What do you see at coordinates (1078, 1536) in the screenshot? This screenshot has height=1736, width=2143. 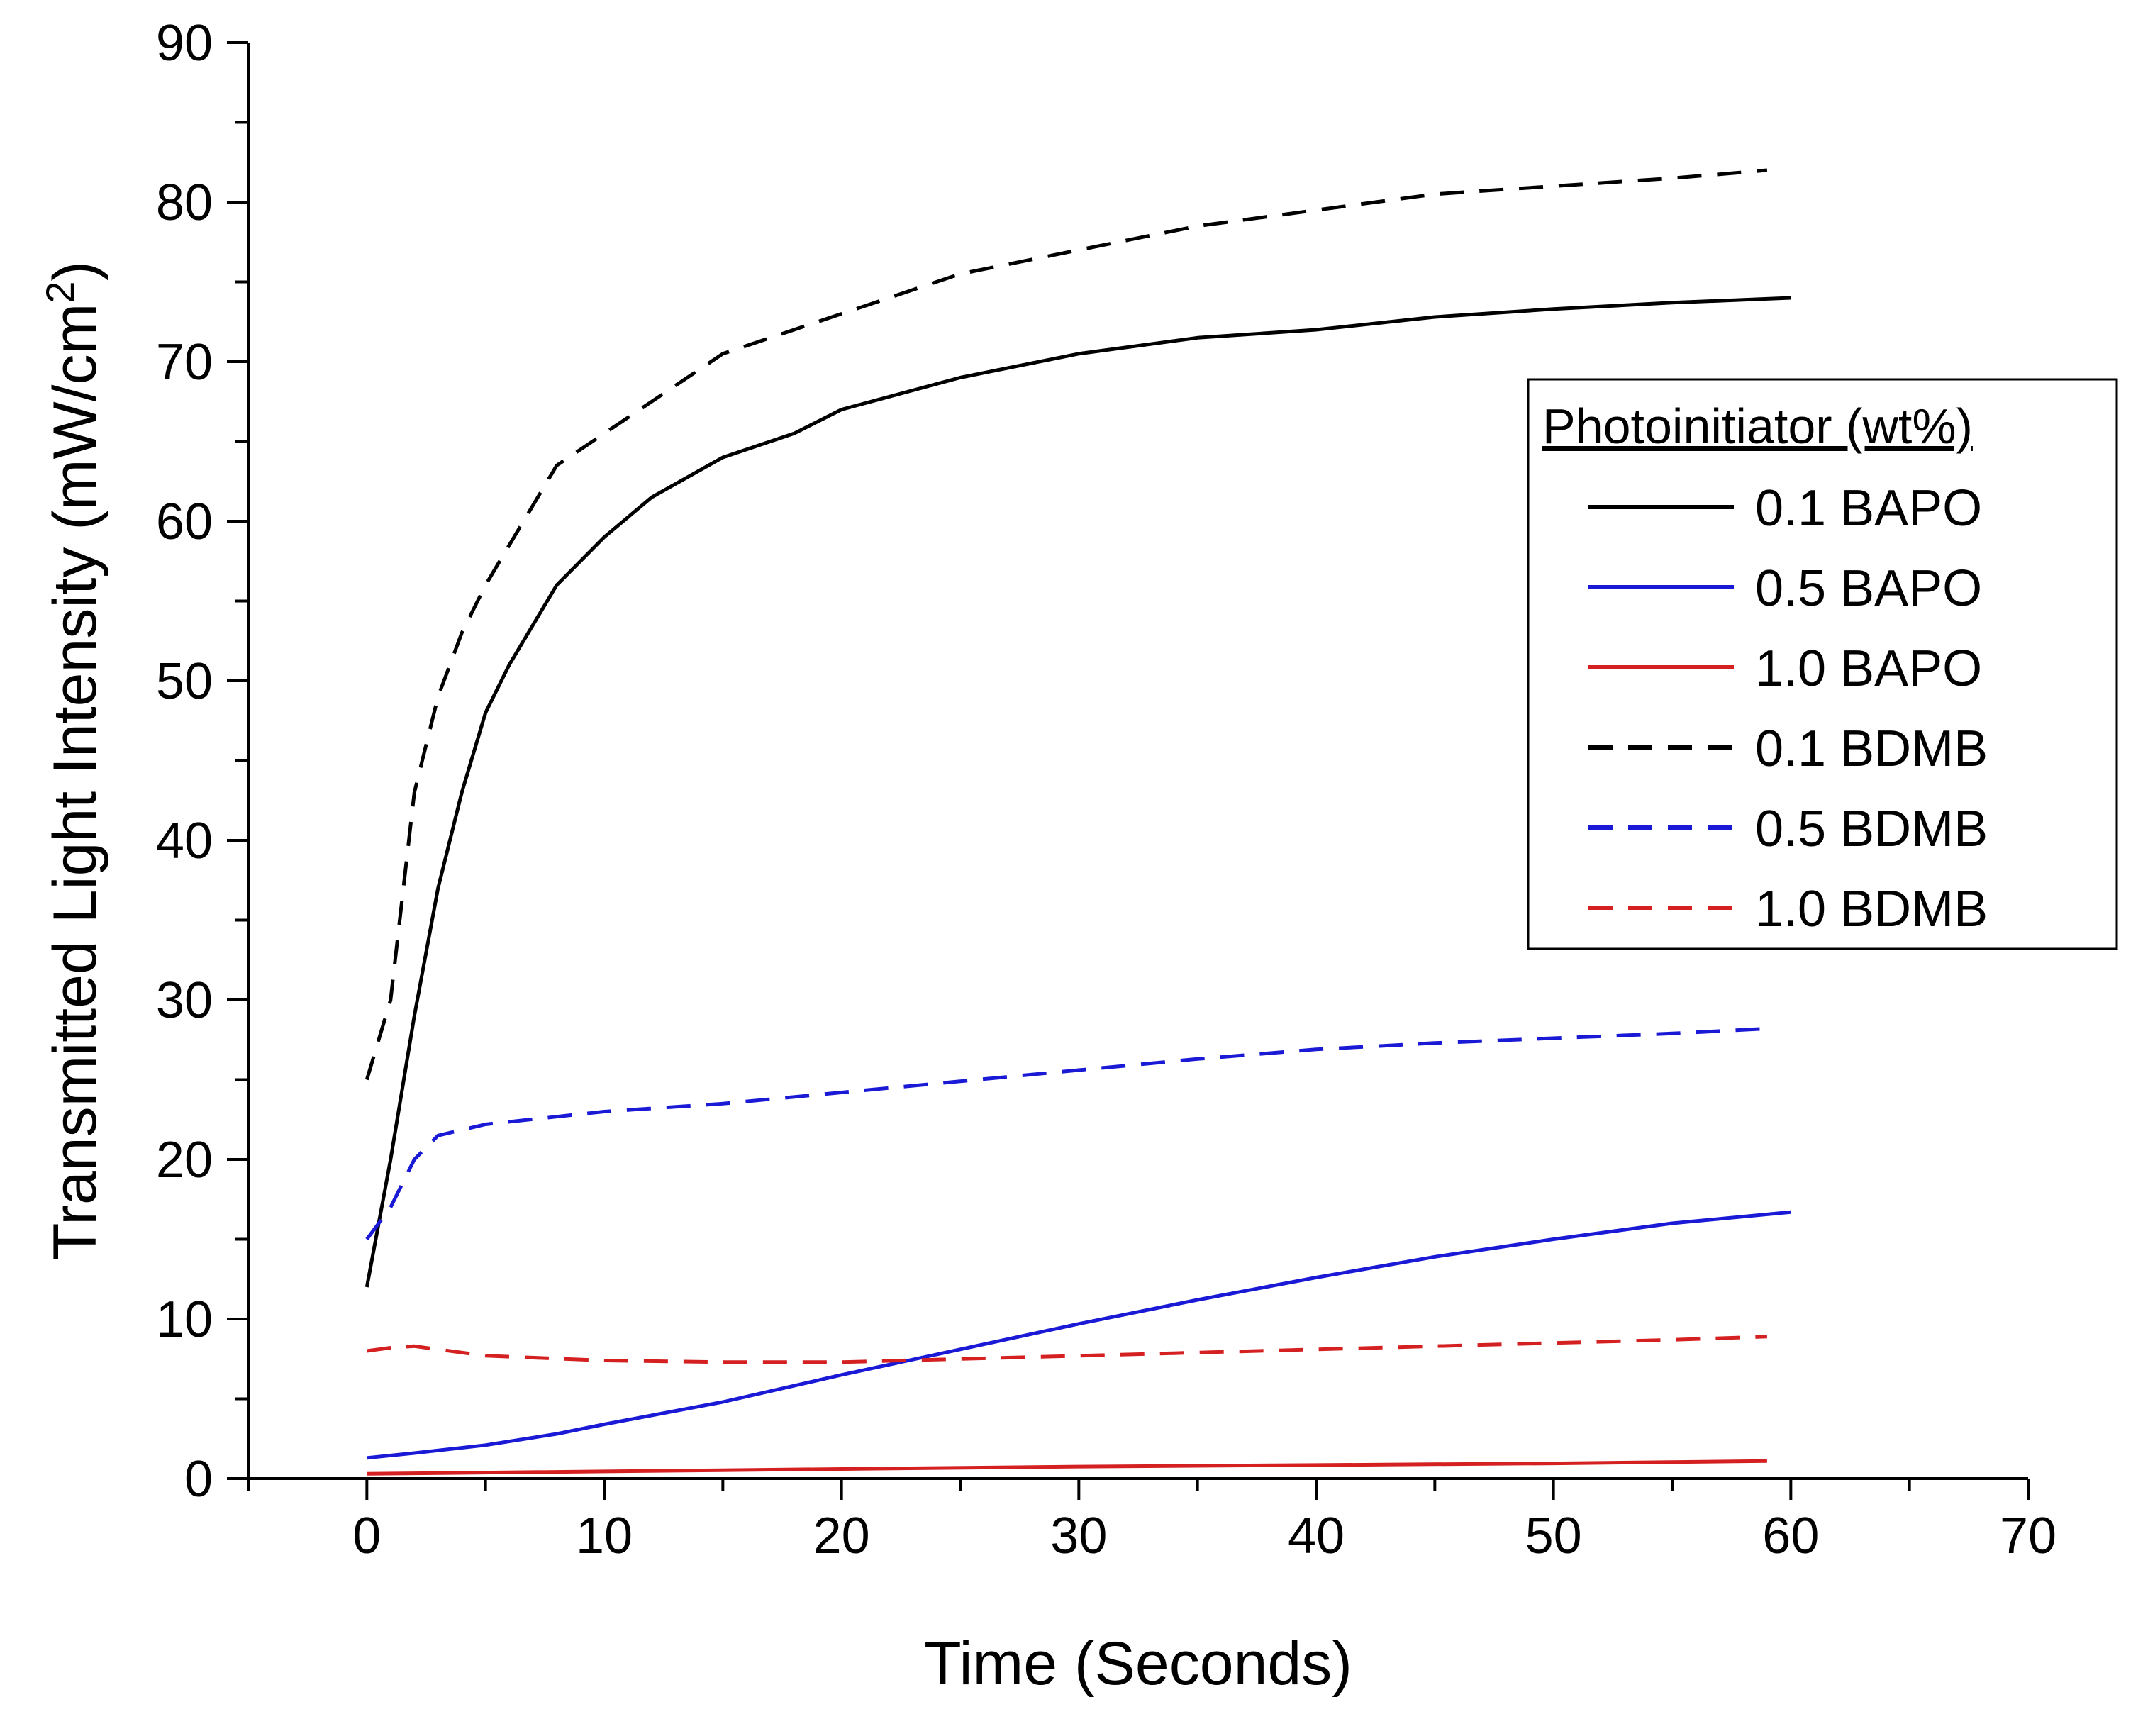 I see `x-tick-label: 30` at bounding box center [1078, 1536].